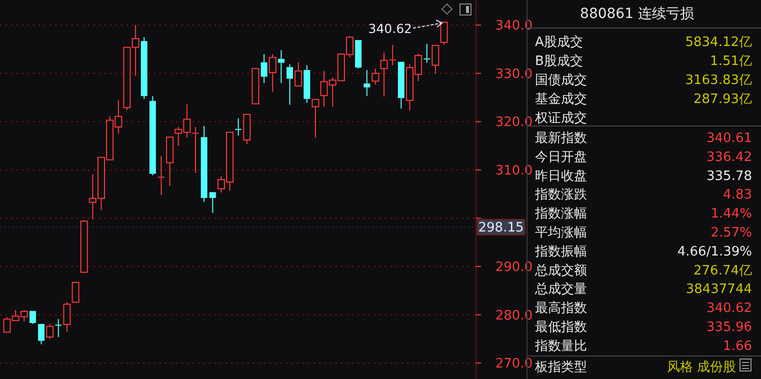  What do you see at coordinates (561, 233) in the screenshot?
I see `category-label: 平均涨幅` at bounding box center [561, 233].